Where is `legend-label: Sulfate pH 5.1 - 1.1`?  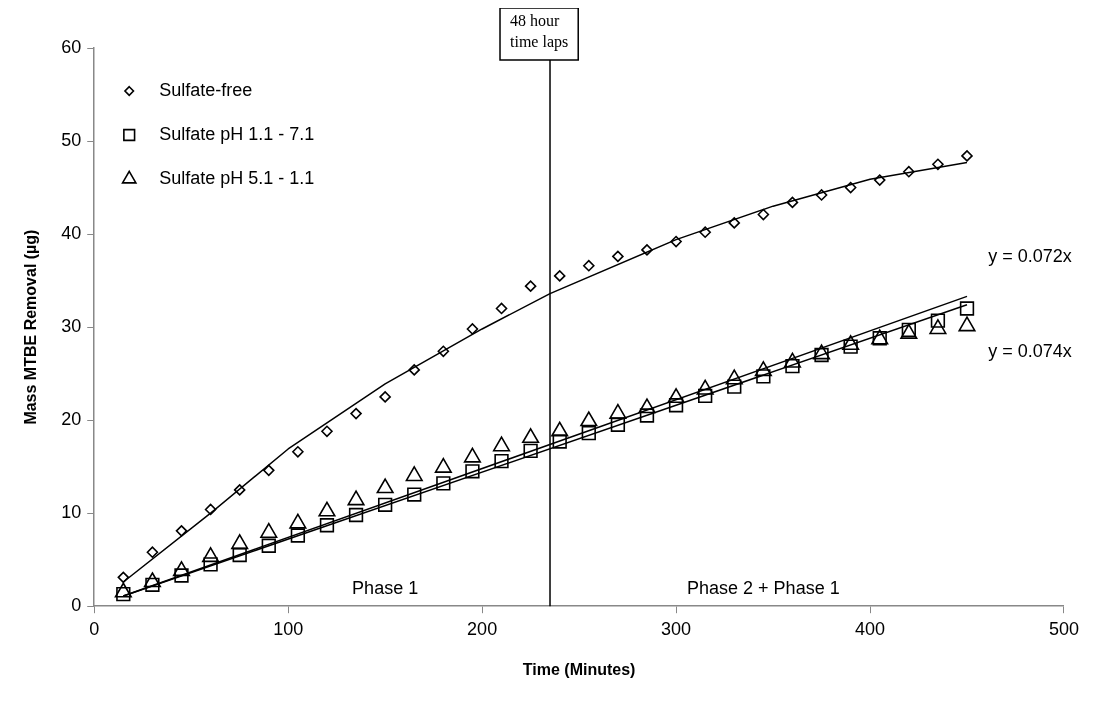 legend-label: Sulfate pH 5.1 - 1.1 is located at coordinates (237, 177).